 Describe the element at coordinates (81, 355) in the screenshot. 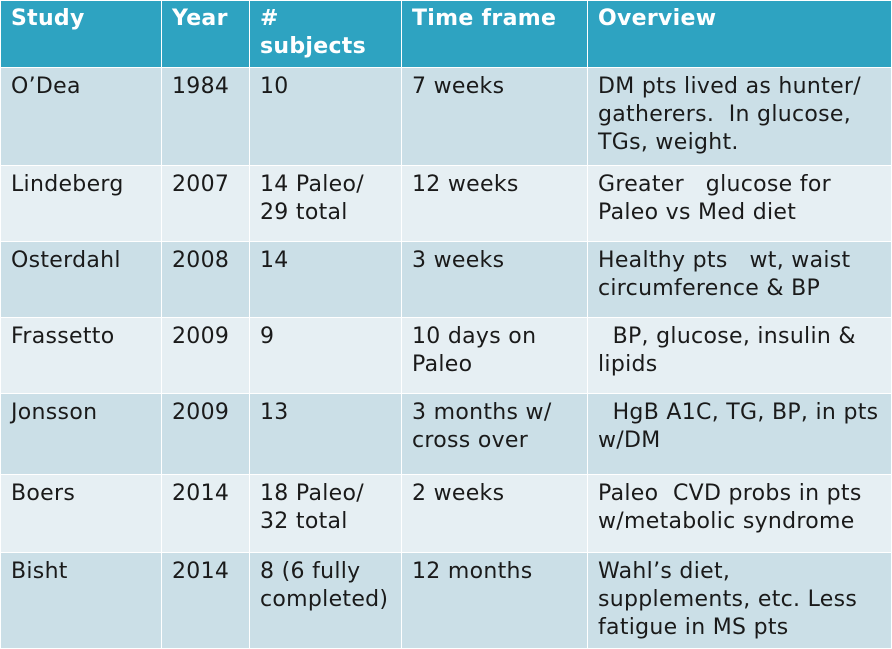

I see `cell-study: Frassetto` at that location.